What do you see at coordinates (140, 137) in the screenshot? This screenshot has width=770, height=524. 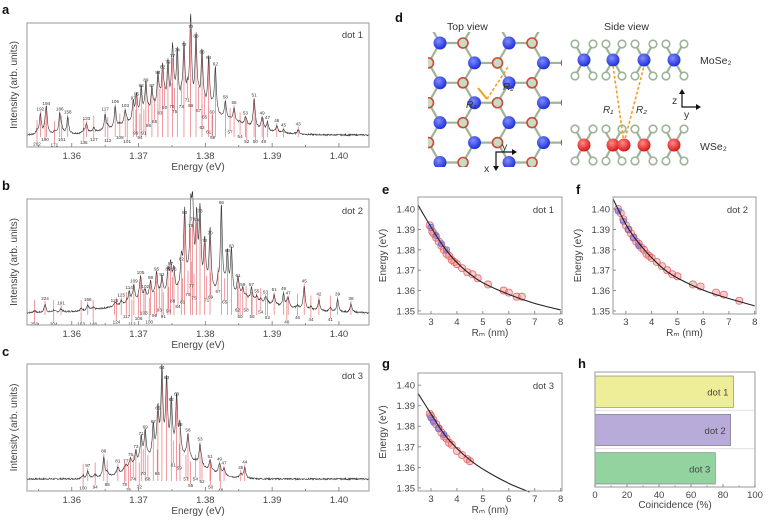 I see `peak-label: 94` at bounding box center [140, 137].